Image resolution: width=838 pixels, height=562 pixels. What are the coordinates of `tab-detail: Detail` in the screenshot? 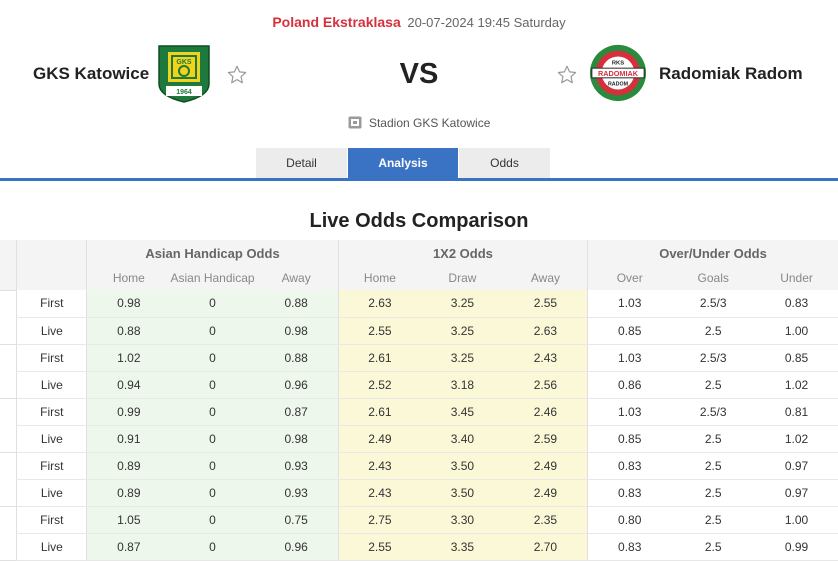 It's located at (301, 163).